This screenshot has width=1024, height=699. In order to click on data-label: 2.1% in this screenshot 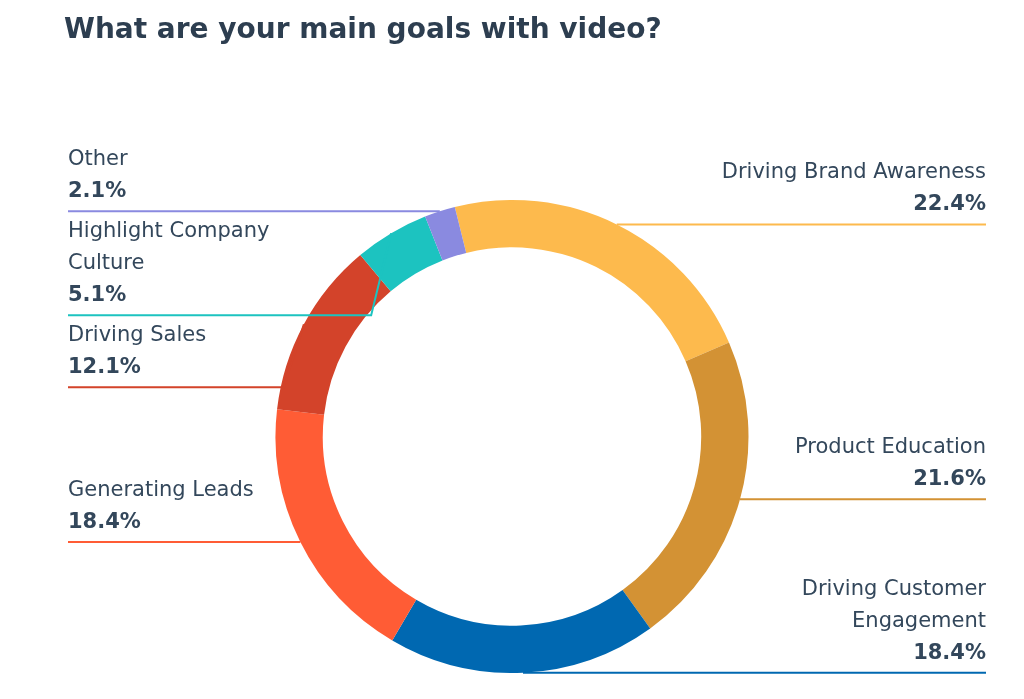, I will do `click(97, 190)`.